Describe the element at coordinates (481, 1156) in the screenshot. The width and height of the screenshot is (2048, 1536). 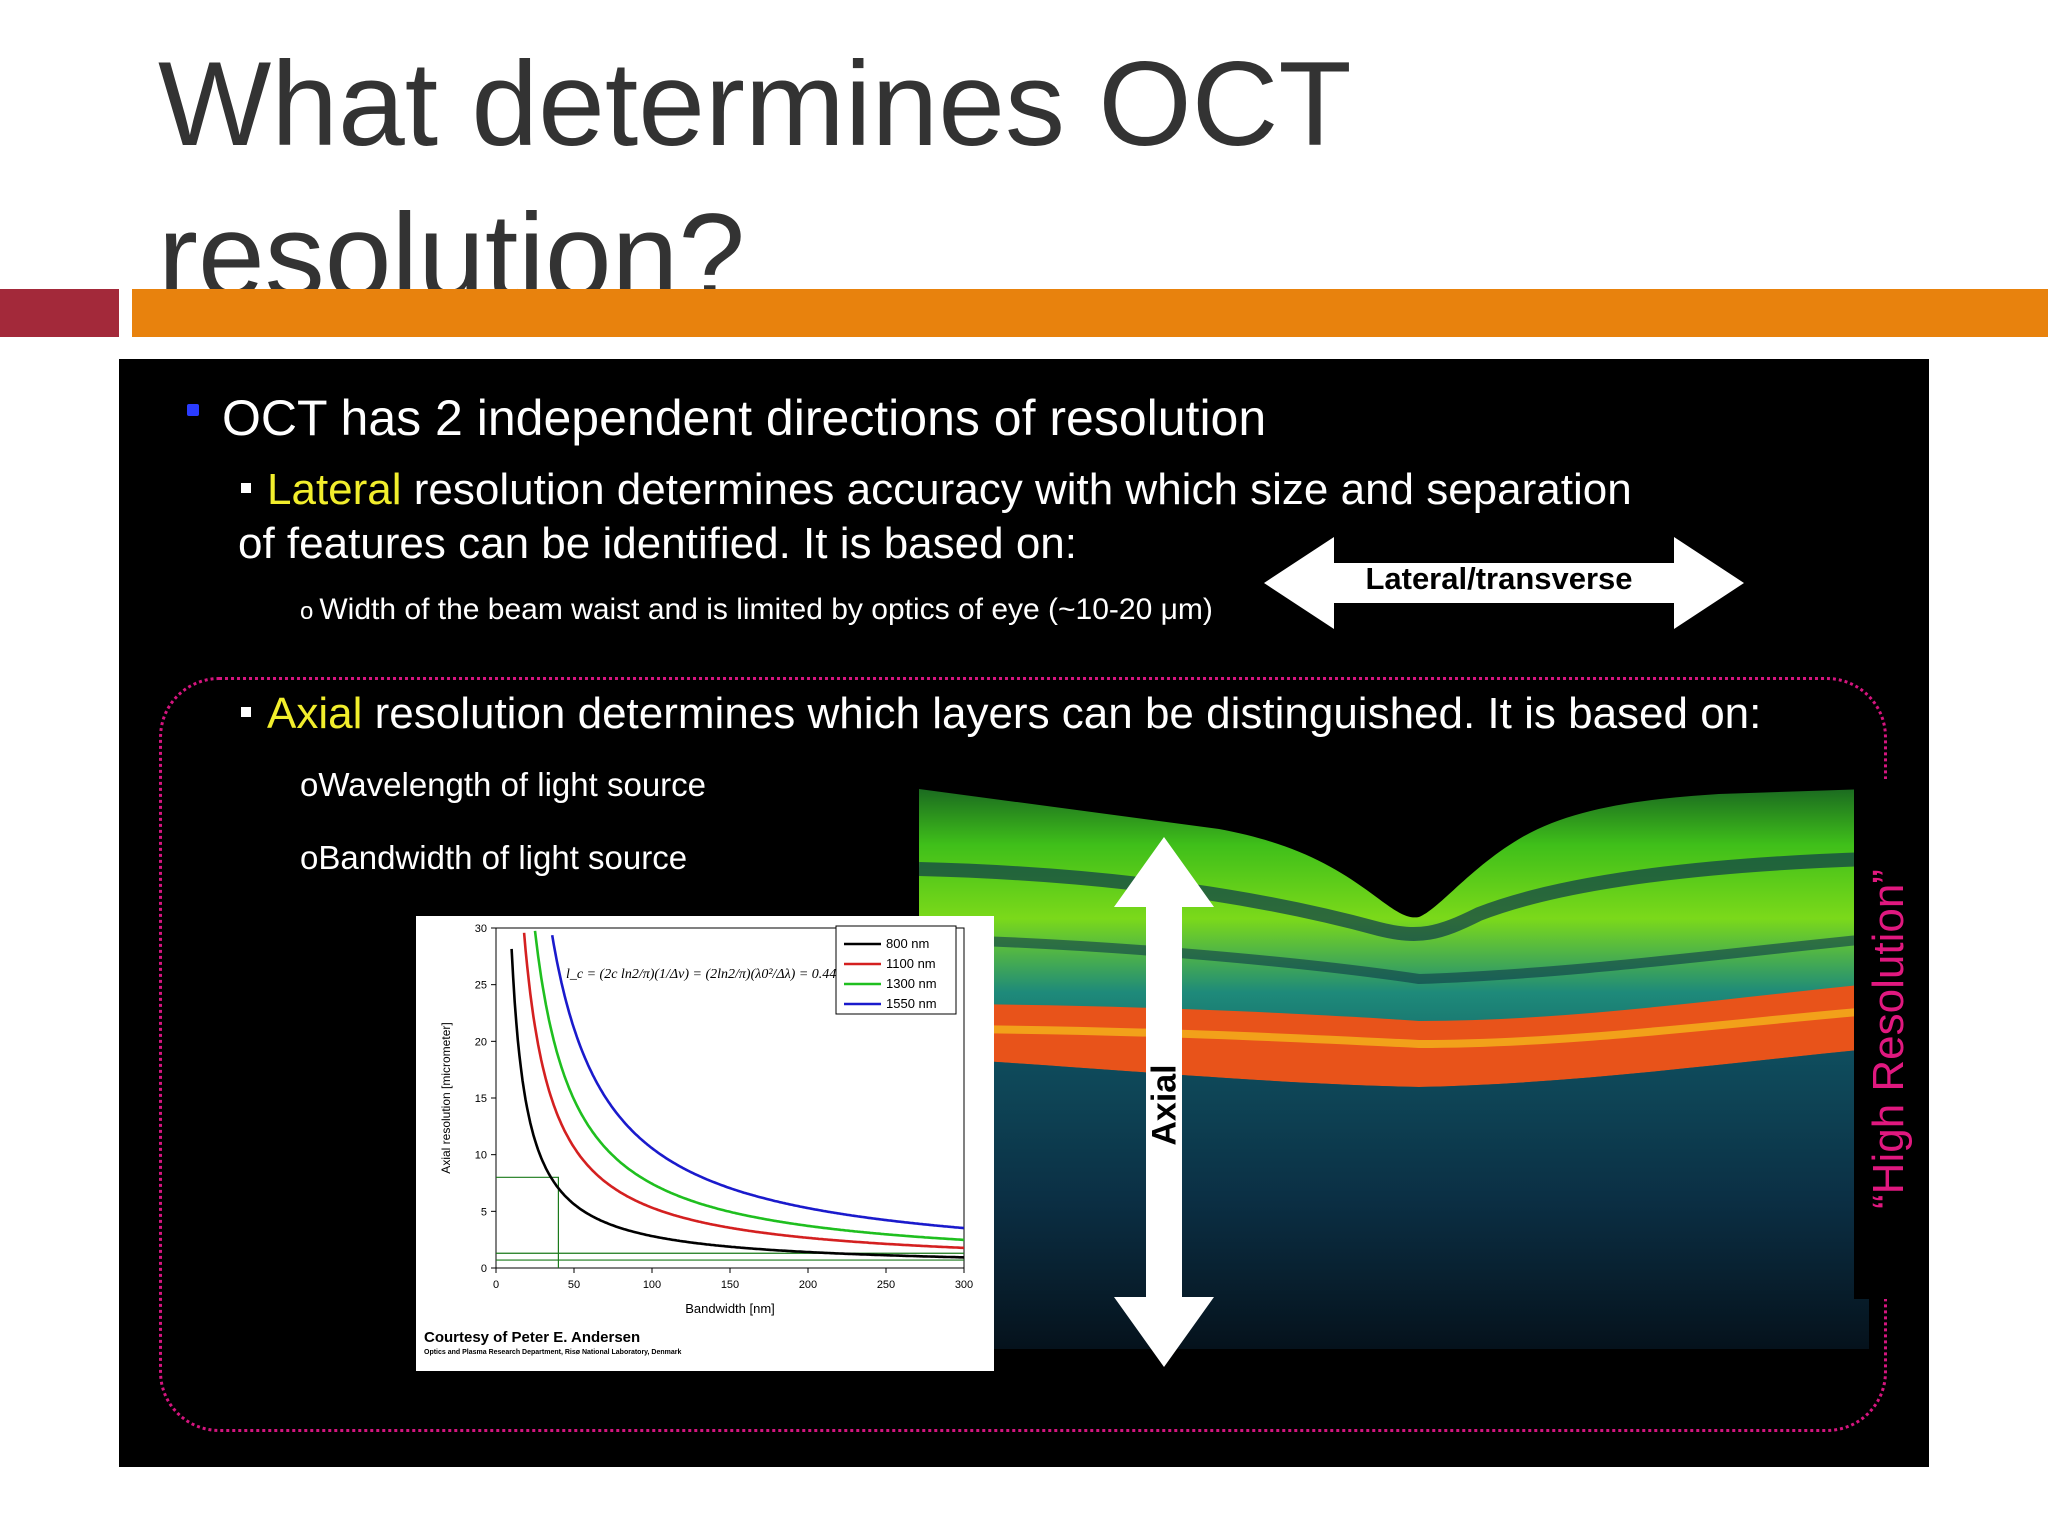
I see `y-tick-label: 10` at that location.